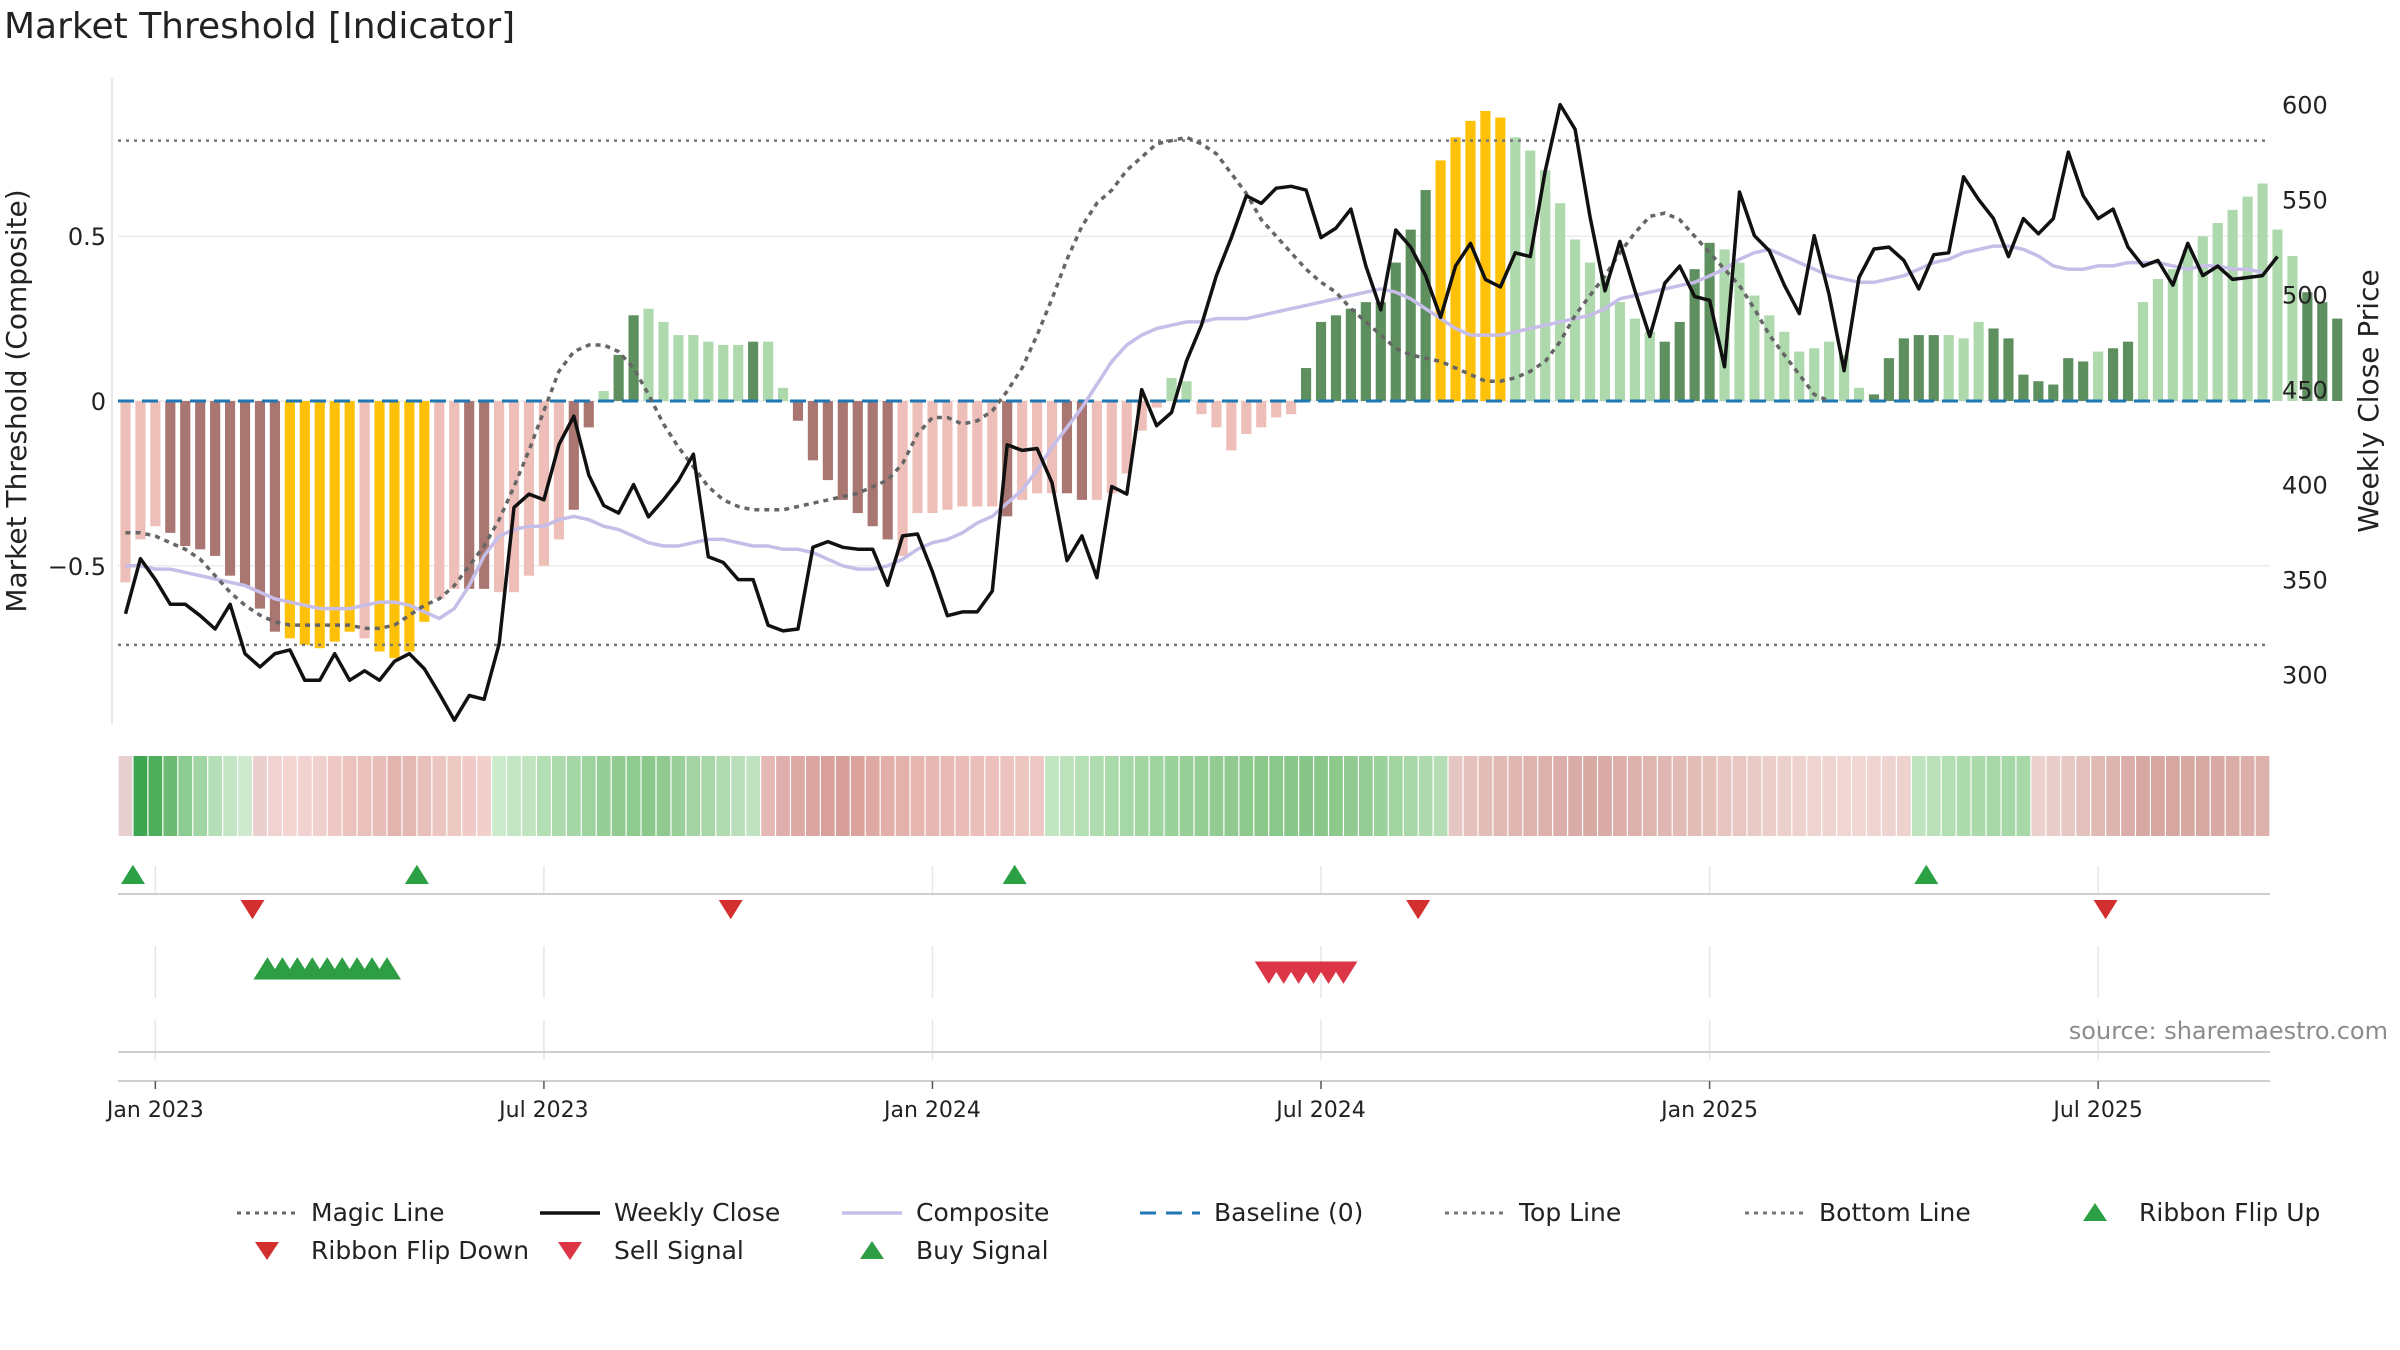  I want to click on y2-axis-label: Weekly Close Price, so click(2368, 400).